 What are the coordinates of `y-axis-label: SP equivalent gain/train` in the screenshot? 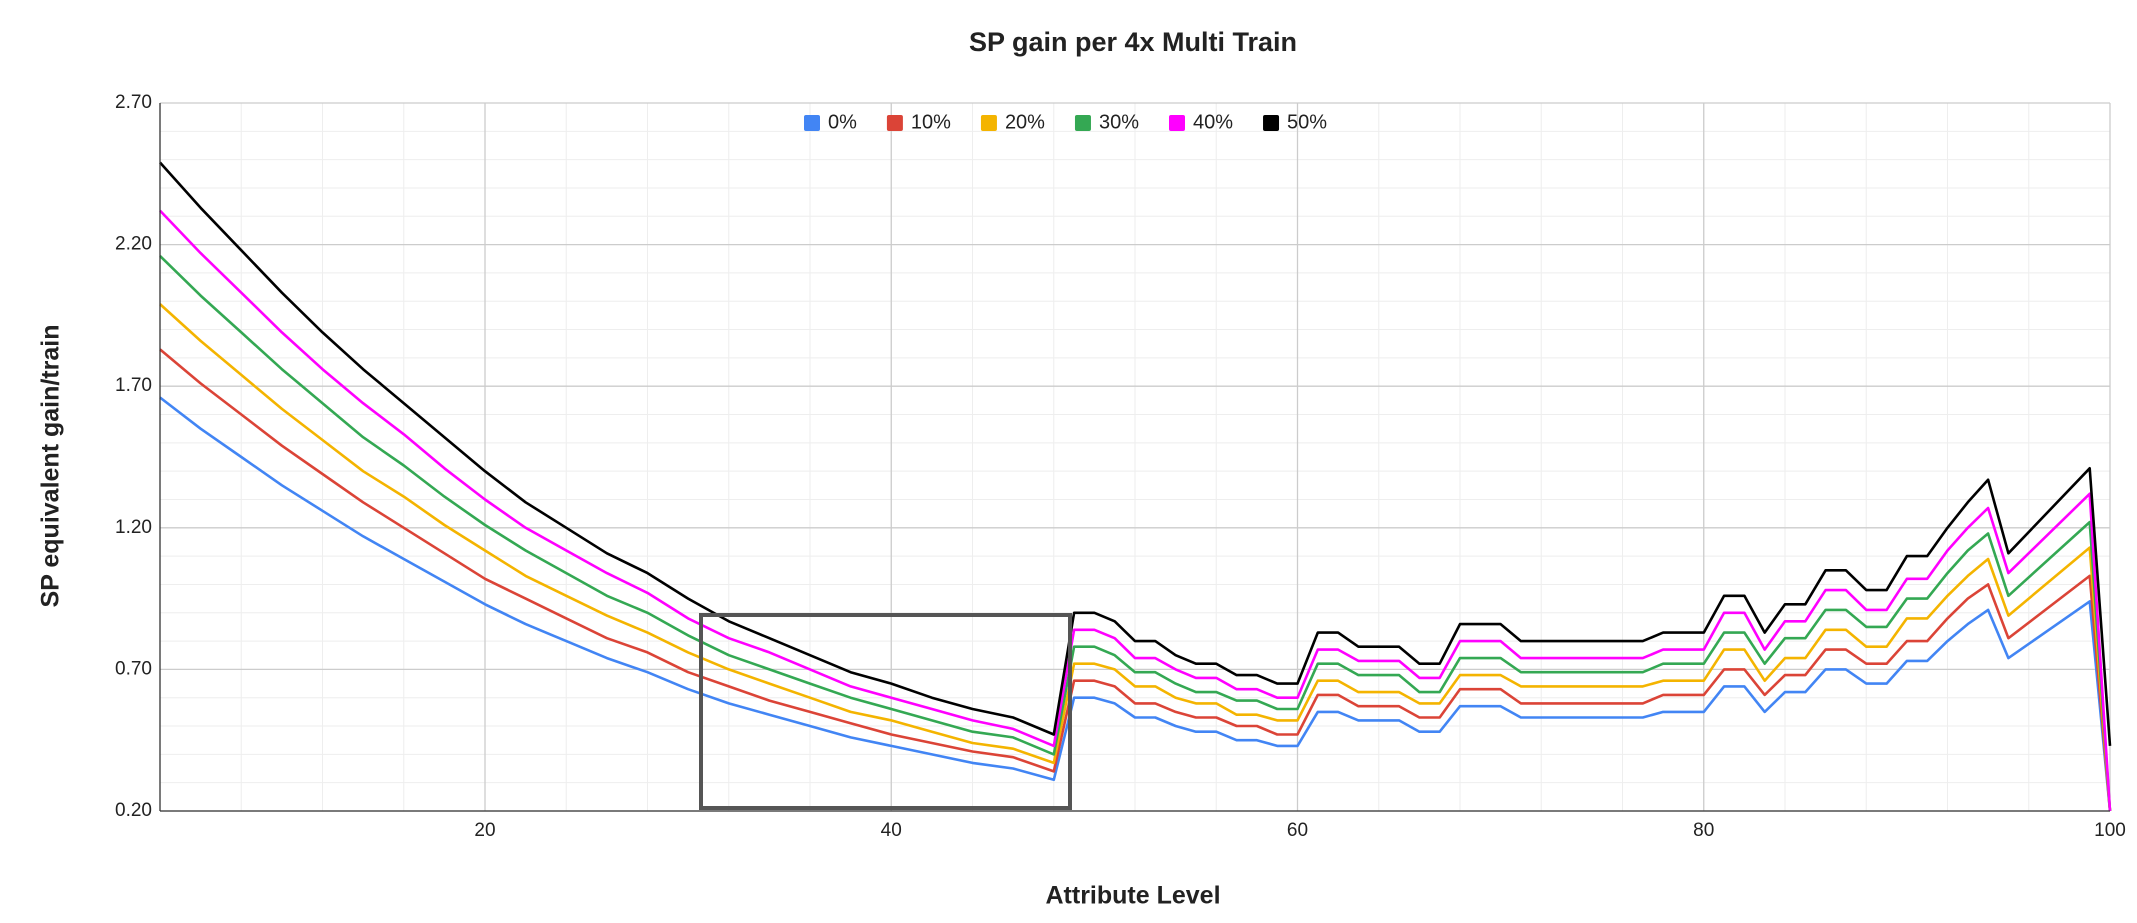 It's located at (51, 466).